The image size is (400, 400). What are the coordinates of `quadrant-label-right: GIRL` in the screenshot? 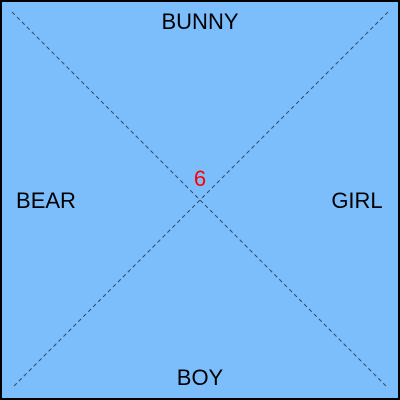 It's located at (357, 200).